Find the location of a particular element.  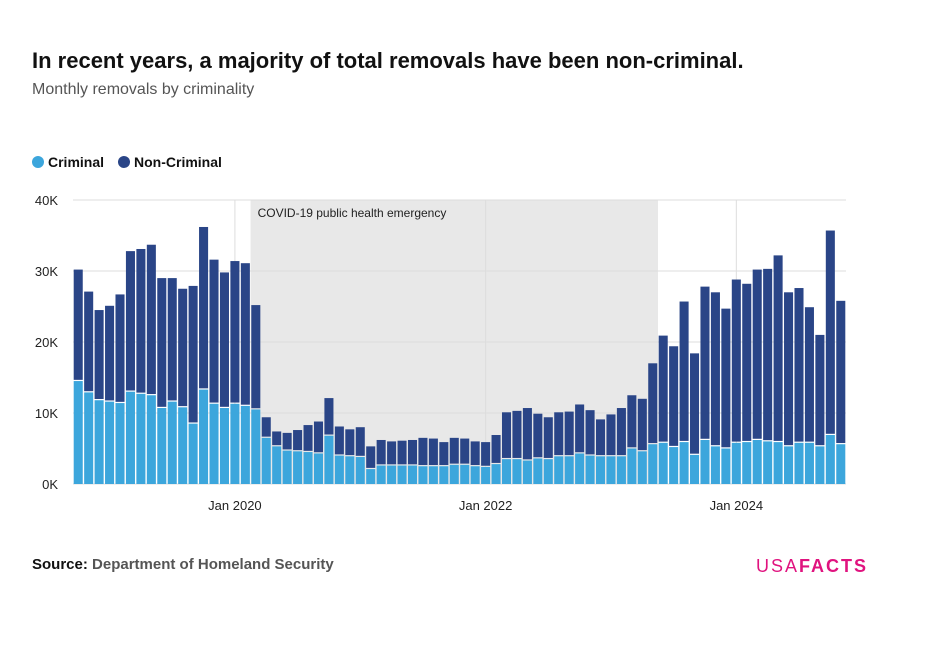

source-value: Department of Homeland Security is located at coordinates (213, 564).